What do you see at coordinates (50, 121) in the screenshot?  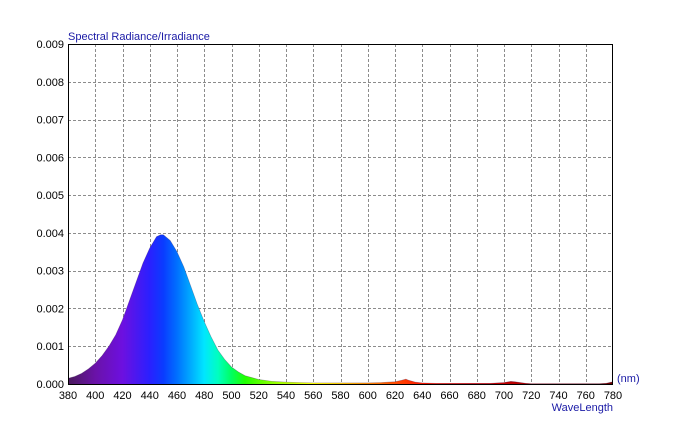 I see `y-tick-label: 0.007` at bounding box center [50, 121].